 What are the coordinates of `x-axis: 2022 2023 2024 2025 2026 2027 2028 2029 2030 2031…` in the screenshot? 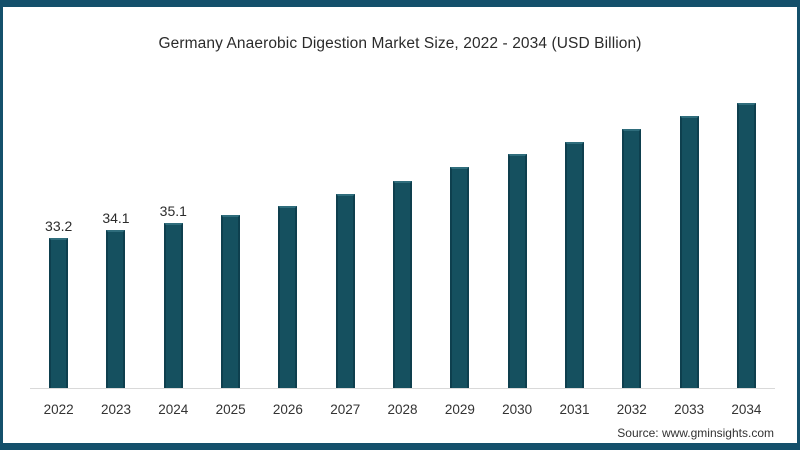 It's located at (402, 409).